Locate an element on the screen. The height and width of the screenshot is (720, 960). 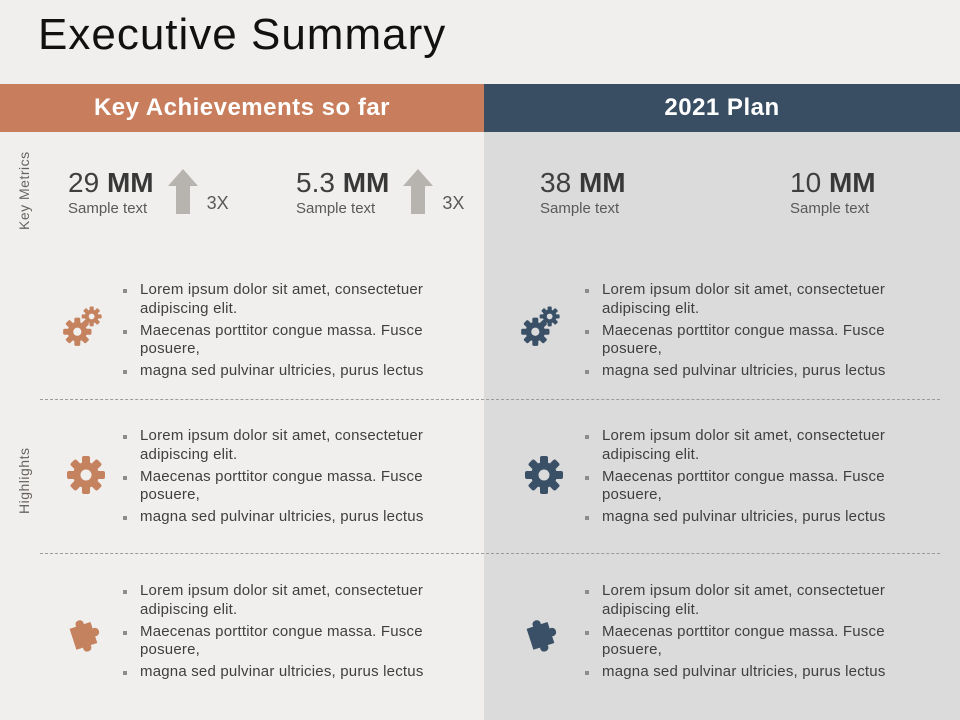
sidebar-label-key-metrics: Key Metrics is located at coordinates (24, 191).